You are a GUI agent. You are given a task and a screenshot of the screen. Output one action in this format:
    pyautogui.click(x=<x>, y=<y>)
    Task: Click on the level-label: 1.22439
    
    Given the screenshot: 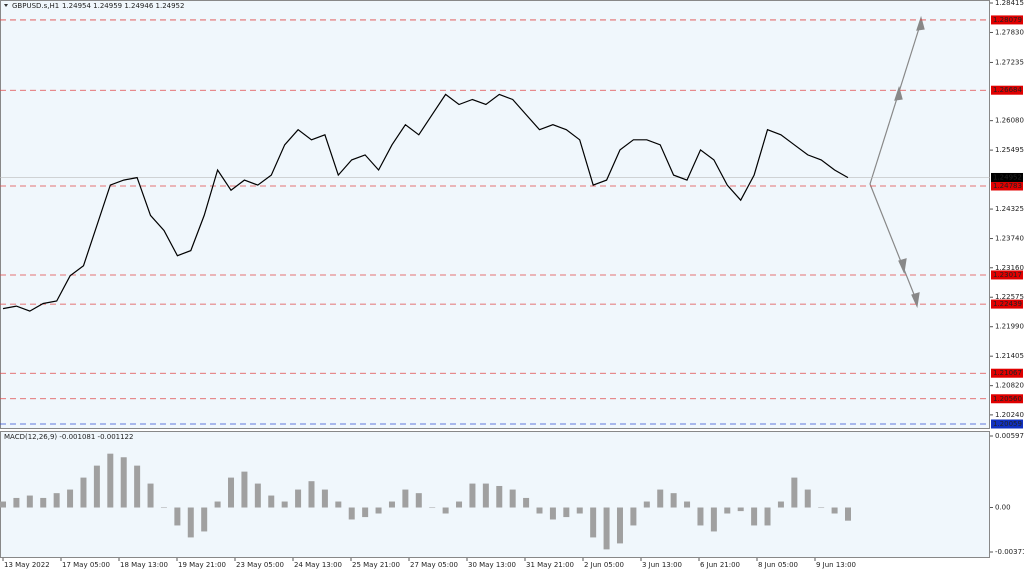 What is the action you would take?
    pyautogui.click(x=1007, y=304)
    